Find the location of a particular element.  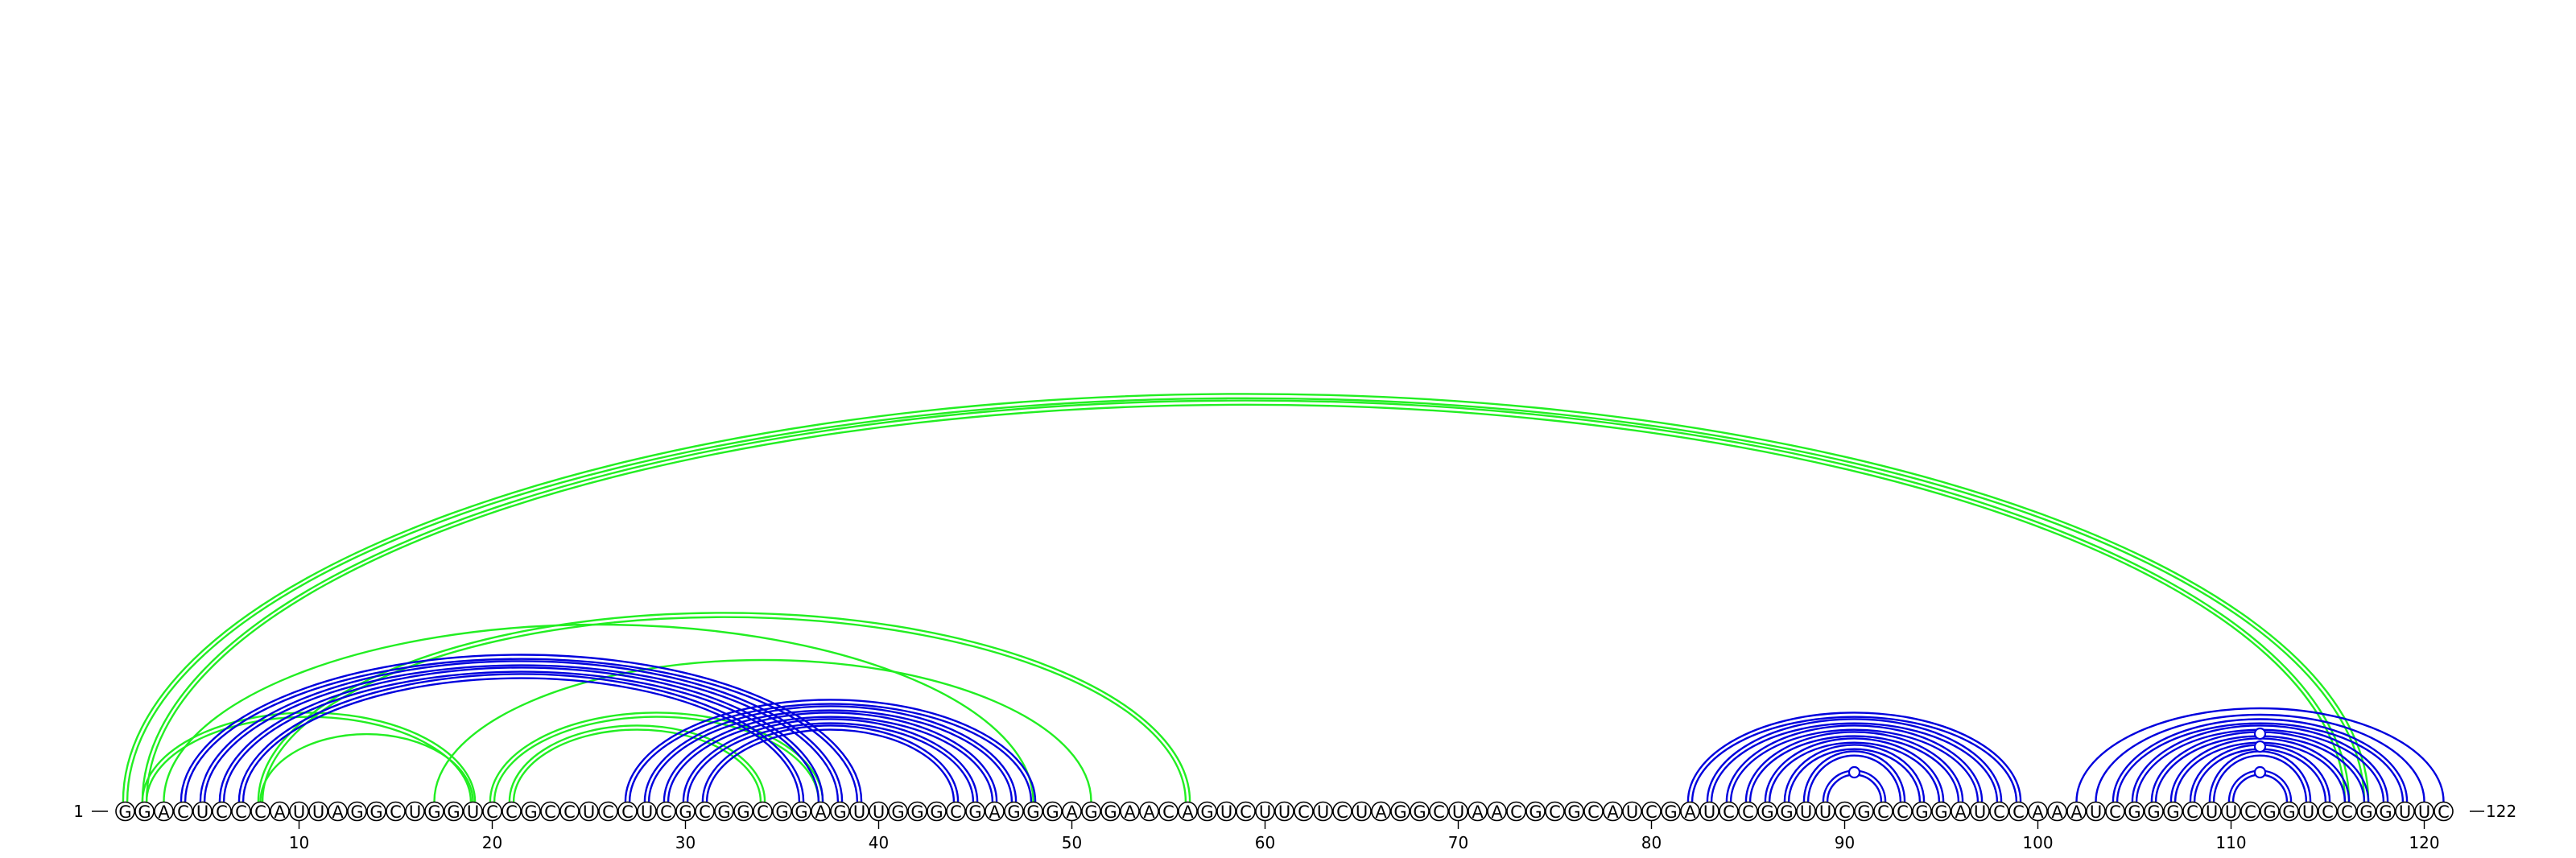

nucleotide-letter-22: G is located at coordinates (530, 812).